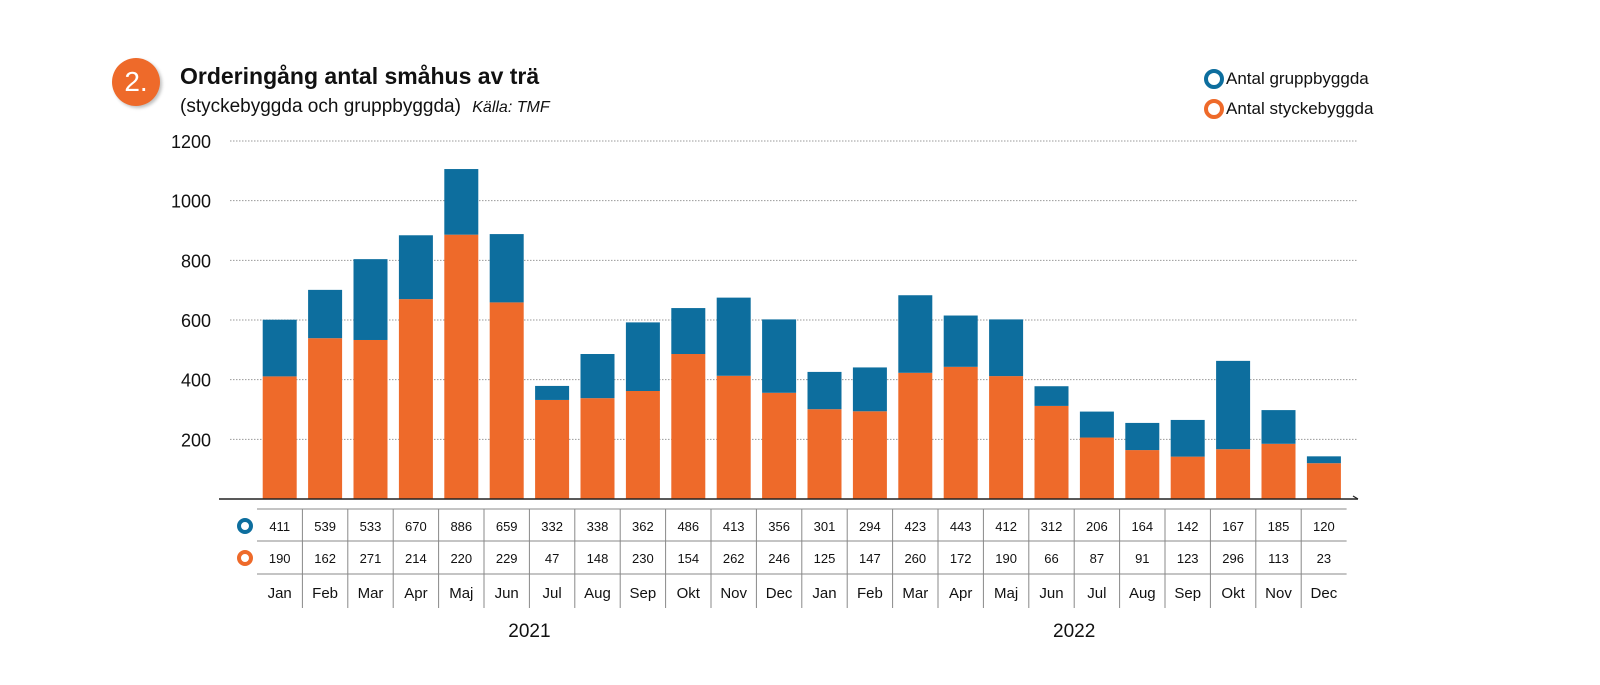 Image resolution: width=1600 pixels, height=685 pixels. Describe the element at coordinates (915, 526) in the screenshot. I see `table-cell: 423` at that location.